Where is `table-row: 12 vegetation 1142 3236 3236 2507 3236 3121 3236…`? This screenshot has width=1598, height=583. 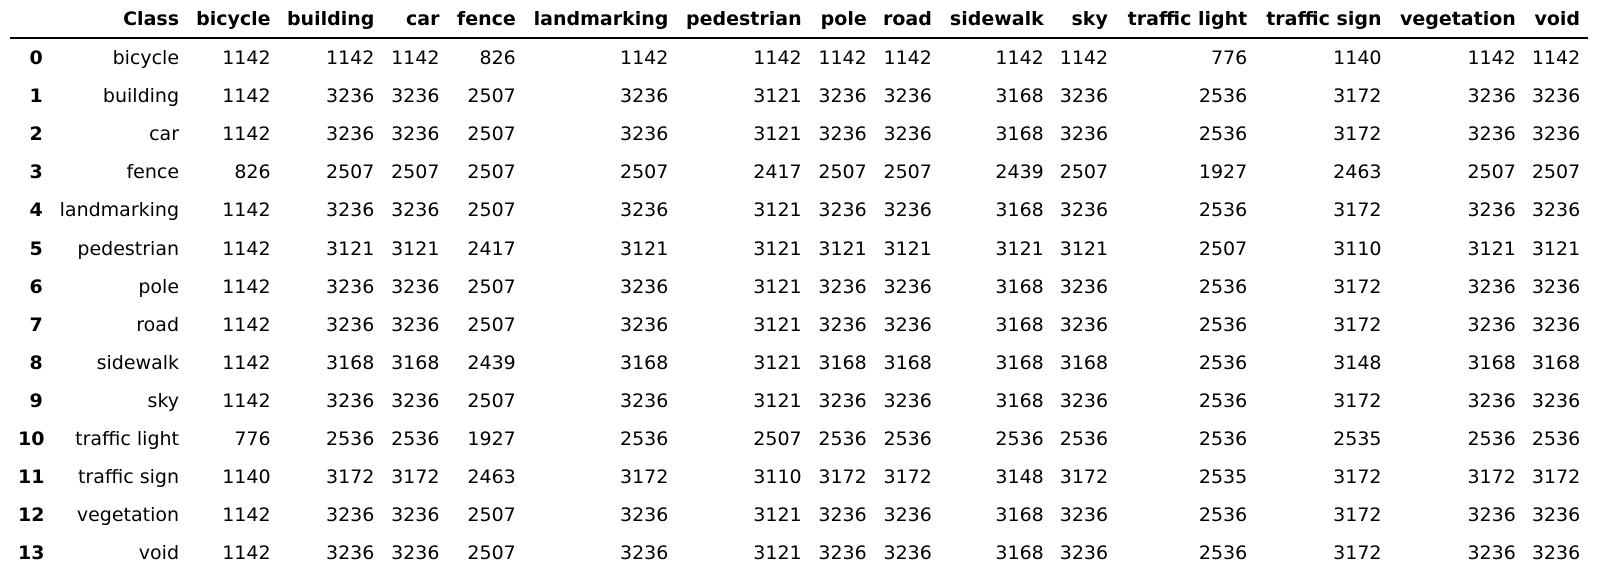 table-row: 12 vegetation 1142 3236 3236 2507 3236 3121 3236… is located at coordinates (799, 515).